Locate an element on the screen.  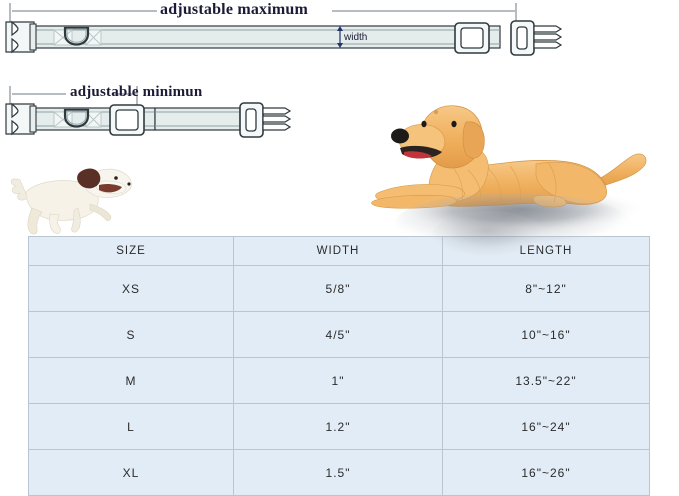
running-white-dog-illustration is located at coordinates (71, 201).